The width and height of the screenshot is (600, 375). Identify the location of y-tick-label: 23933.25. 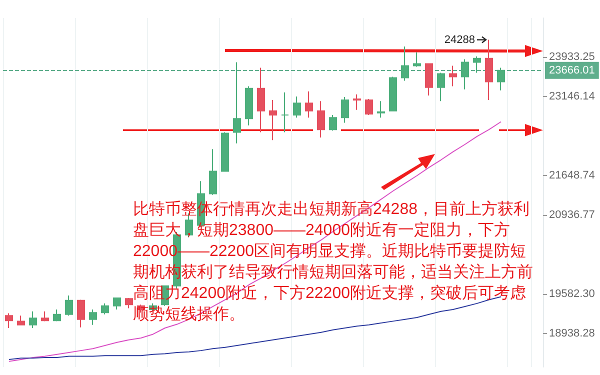
(572, 57).